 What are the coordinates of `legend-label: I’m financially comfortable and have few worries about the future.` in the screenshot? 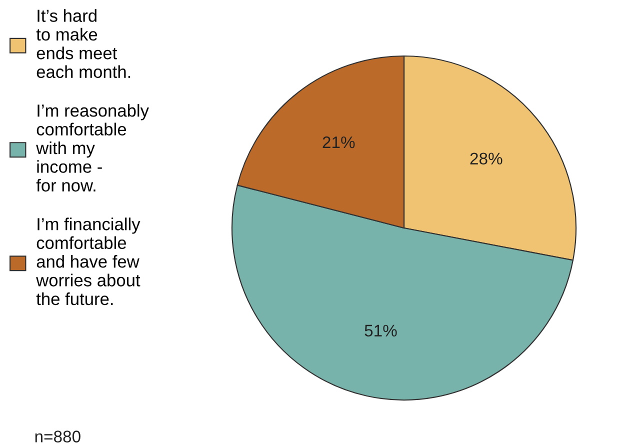 It's located at (88, 262).